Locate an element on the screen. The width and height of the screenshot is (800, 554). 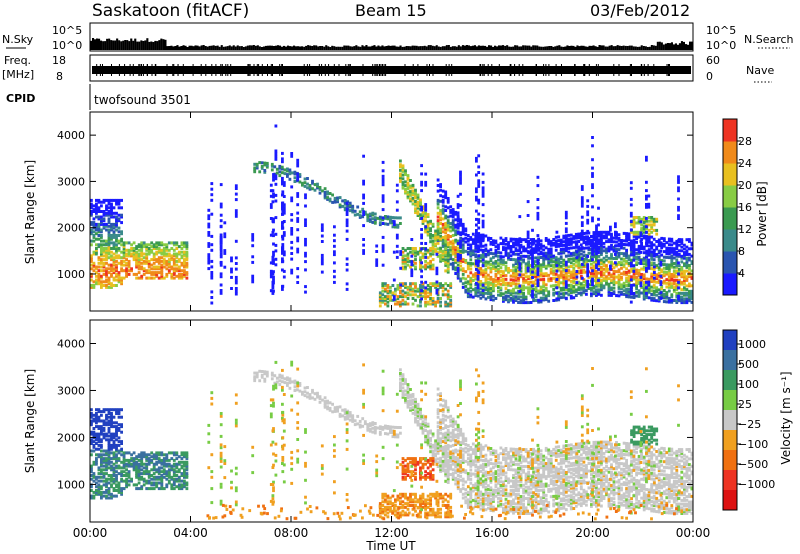
nave-top-tick: 60 is located at coordinates (713, 60).